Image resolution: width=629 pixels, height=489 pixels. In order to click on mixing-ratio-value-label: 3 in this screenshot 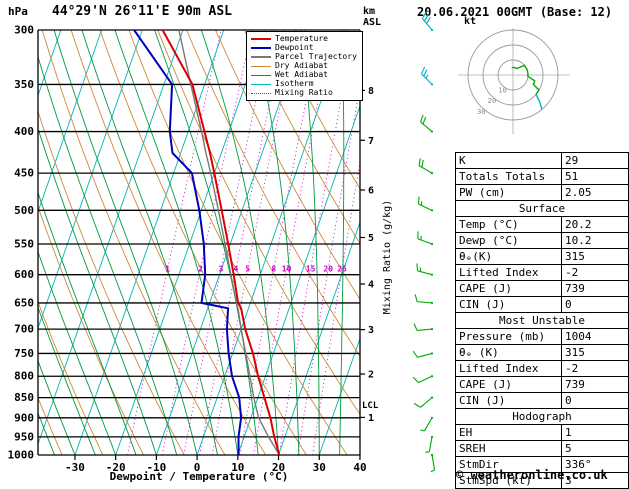, I will do `click(220, 269)`.